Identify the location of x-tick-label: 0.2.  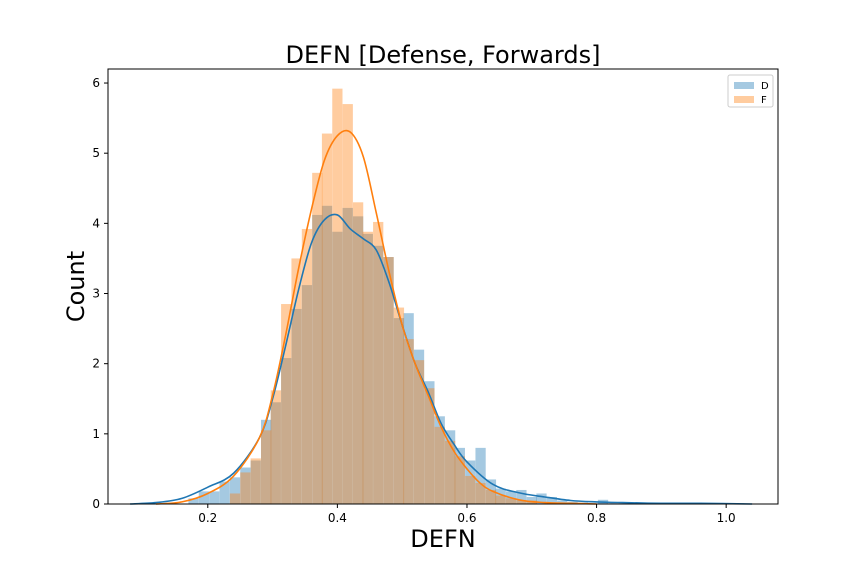
(207, 518).